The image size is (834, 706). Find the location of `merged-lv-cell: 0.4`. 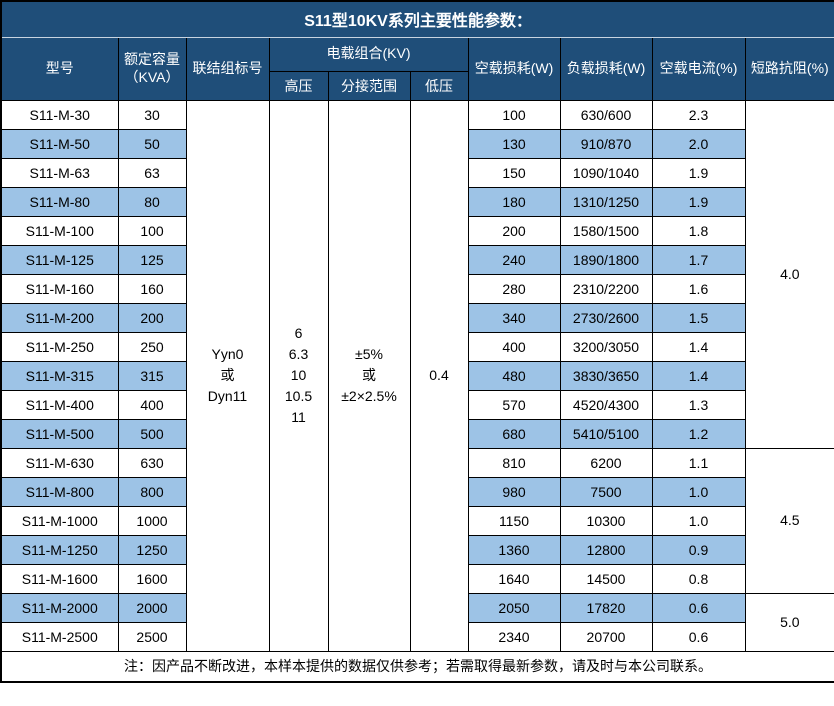

merged-lv-cell: 0.4 is located at coordinates (439, 375).